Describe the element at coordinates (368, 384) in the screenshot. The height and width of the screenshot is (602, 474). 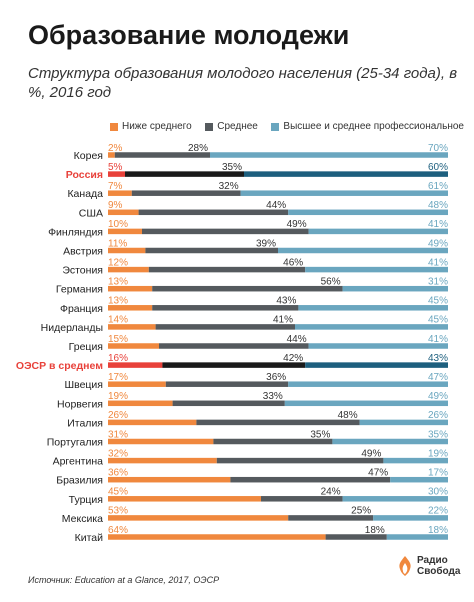
I see `bar-higher-швеция` at that location.